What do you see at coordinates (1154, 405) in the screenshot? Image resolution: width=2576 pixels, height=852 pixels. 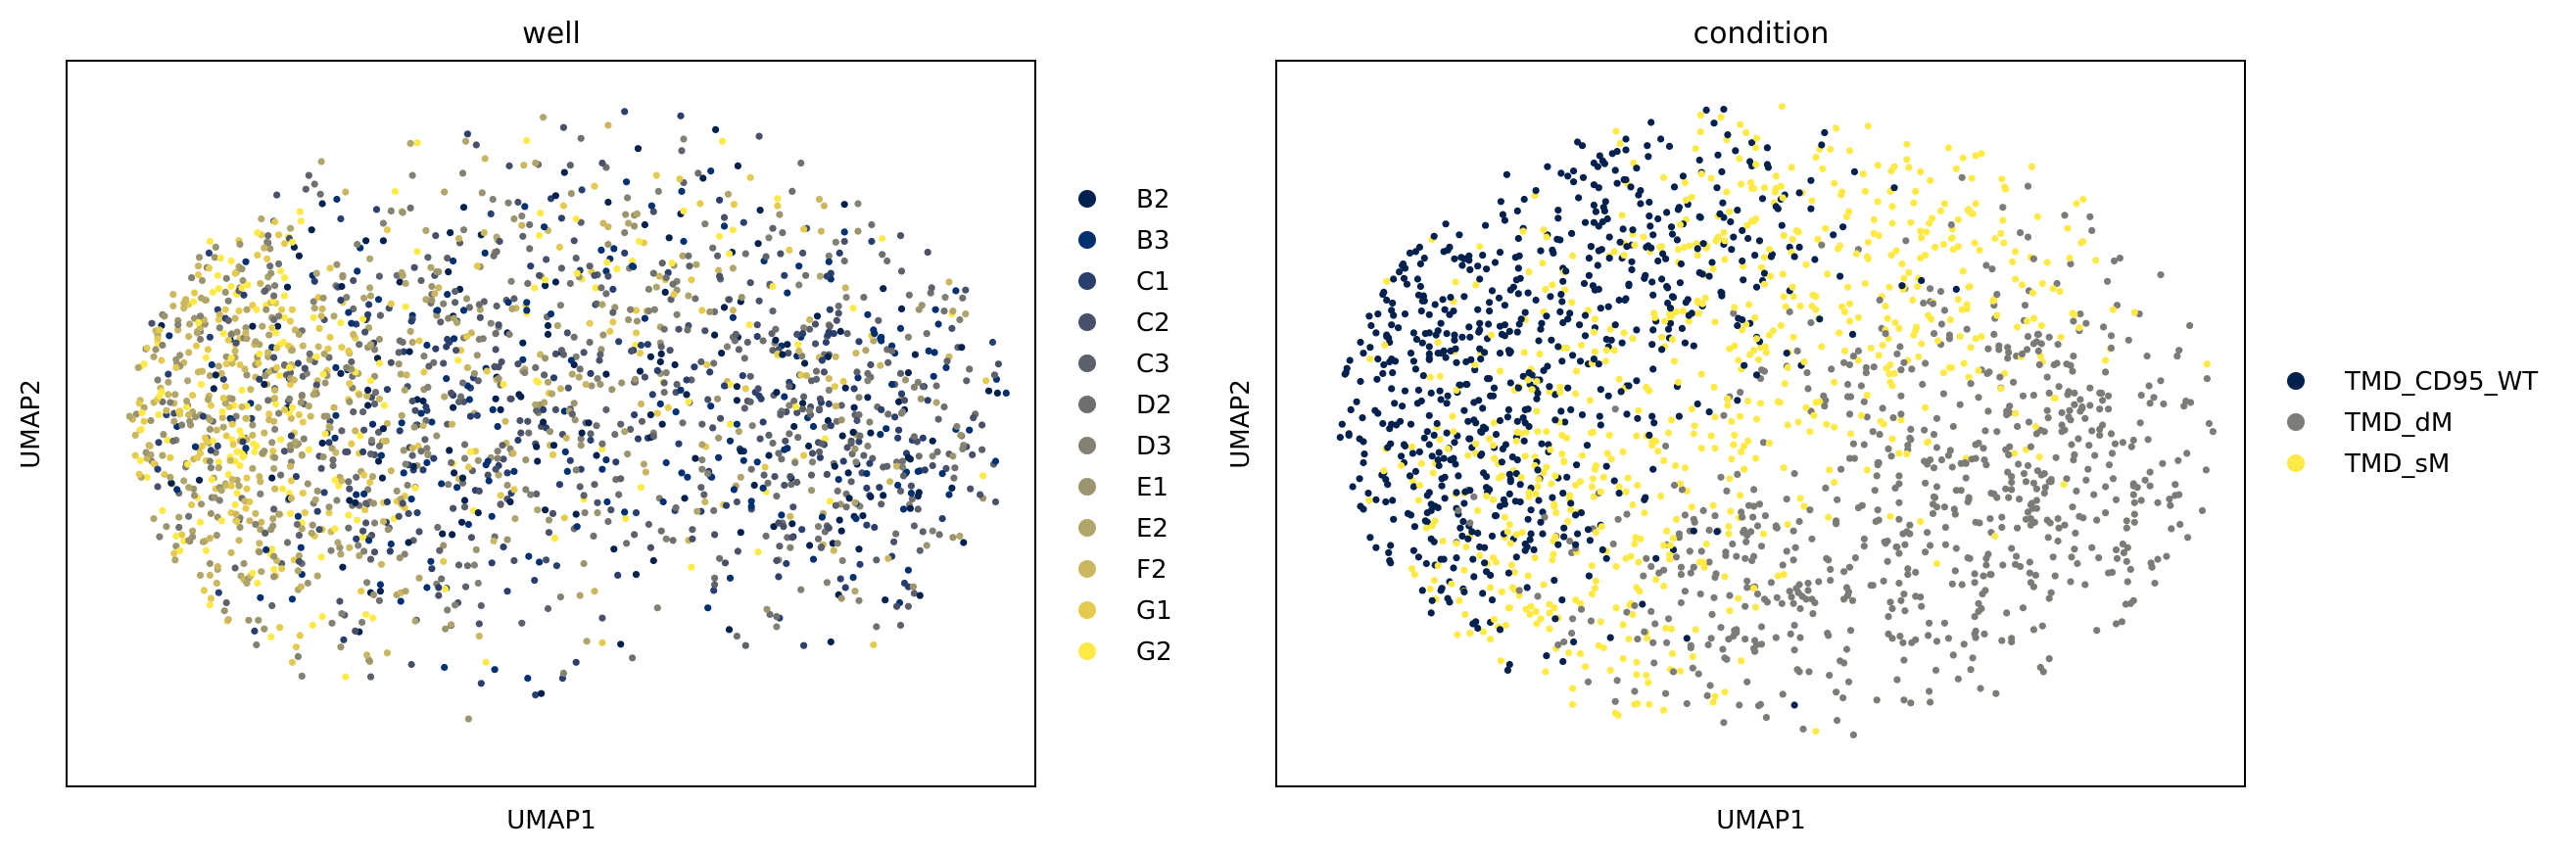 I see `legend-label-d2: D2` at bounding box center [1154, 405].